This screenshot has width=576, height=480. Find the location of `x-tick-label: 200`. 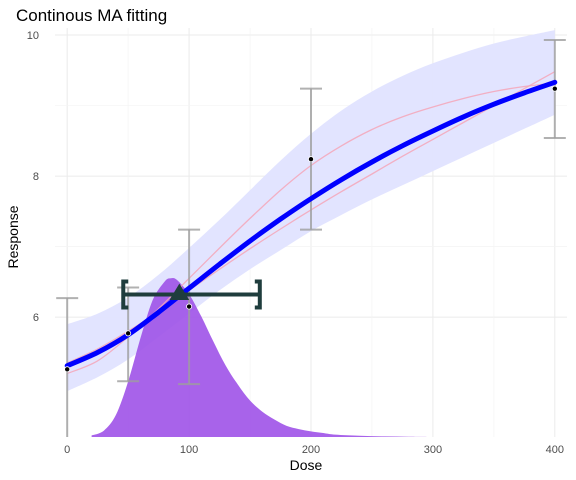

x-tick-label: 200 is located at coordinates (311, 450).